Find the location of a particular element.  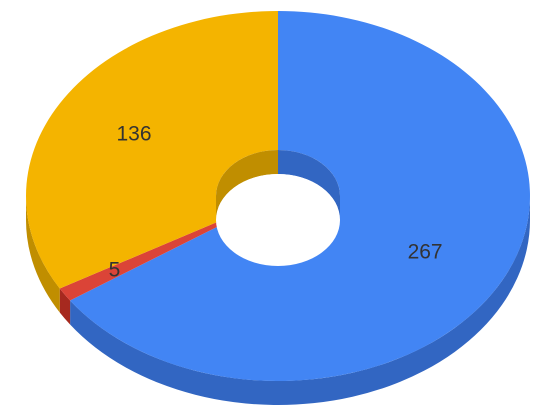

donut-hole is located at coordinates (278, 220).